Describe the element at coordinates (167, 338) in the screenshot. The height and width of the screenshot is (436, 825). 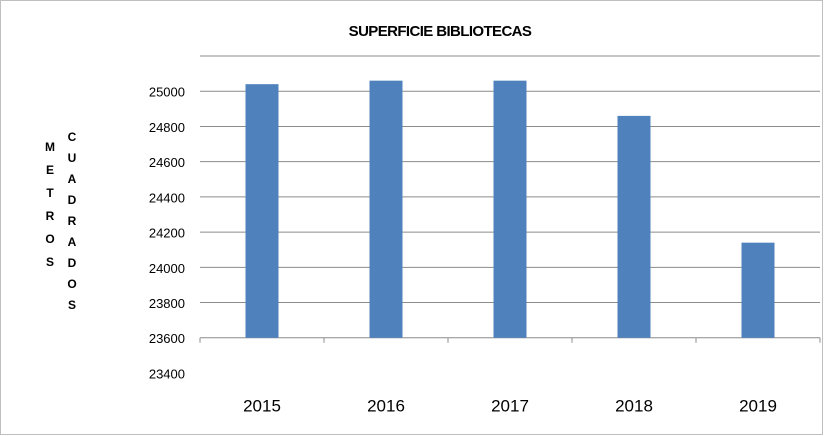
I see `y-tick-label: 23600` at that location.